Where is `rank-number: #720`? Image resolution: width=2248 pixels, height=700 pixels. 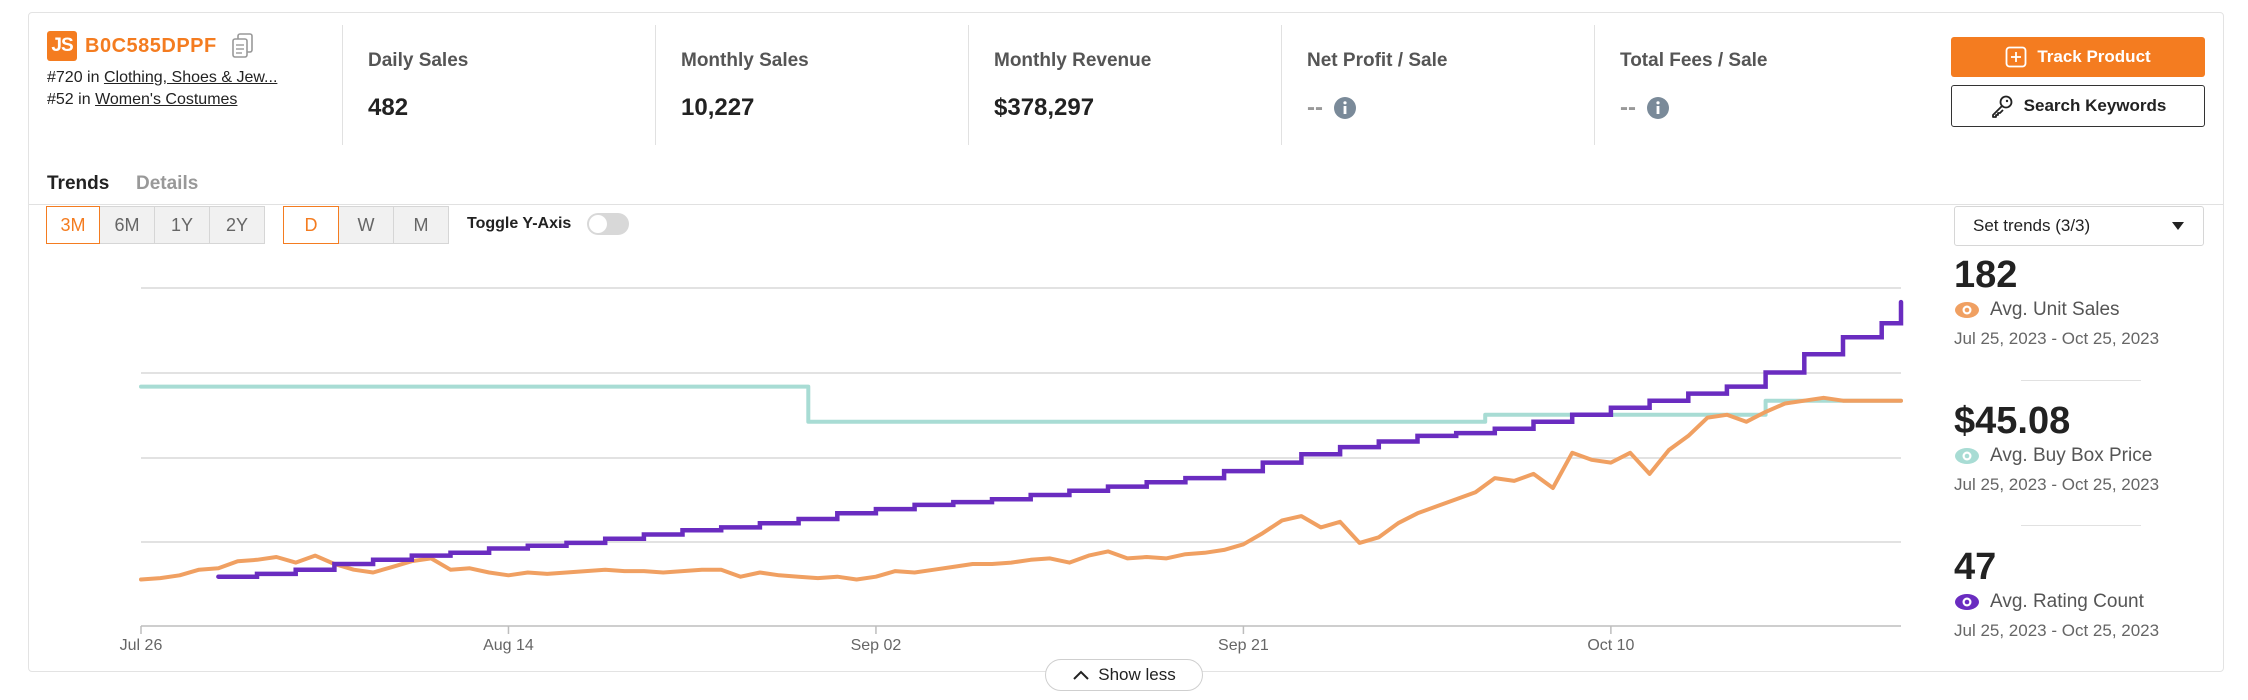
rank-number: #720 is located at coordinates (65, 77).